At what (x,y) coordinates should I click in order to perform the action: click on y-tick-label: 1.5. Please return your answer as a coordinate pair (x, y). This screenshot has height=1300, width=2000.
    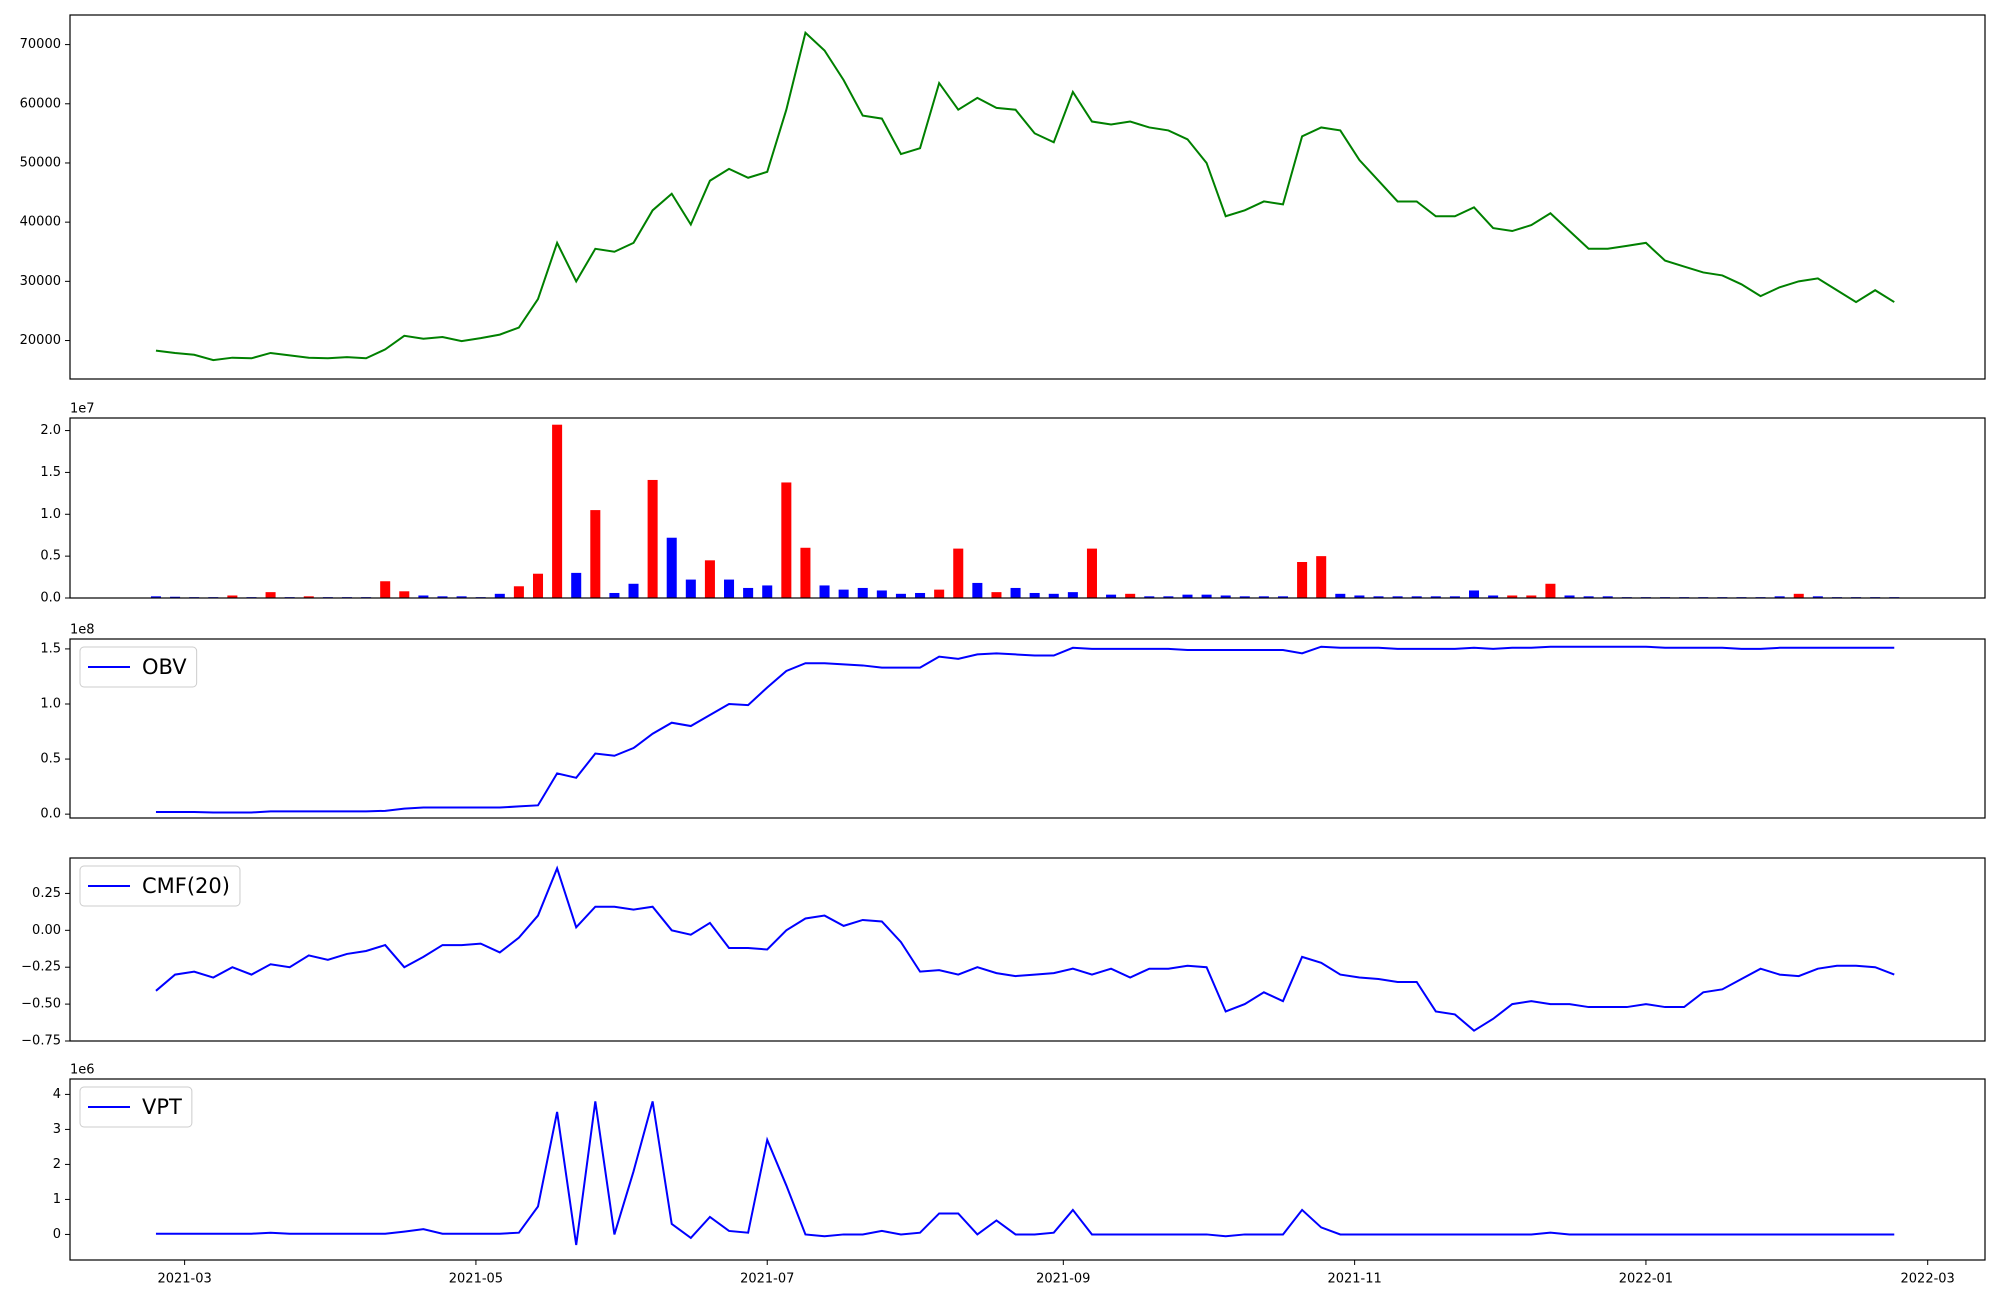
    Looking at the image, I should click on (50, 648).